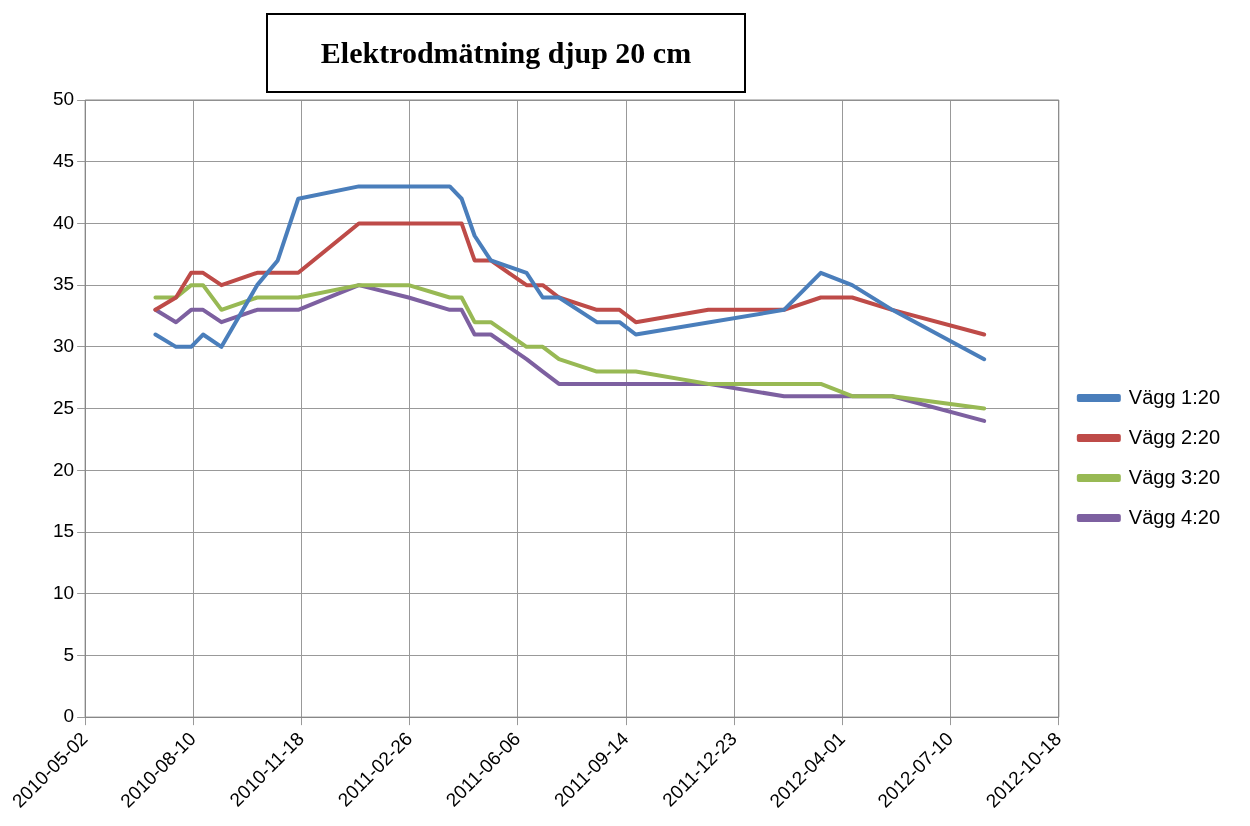  I want to click on y-tick-label: 0, so click(69, 716).